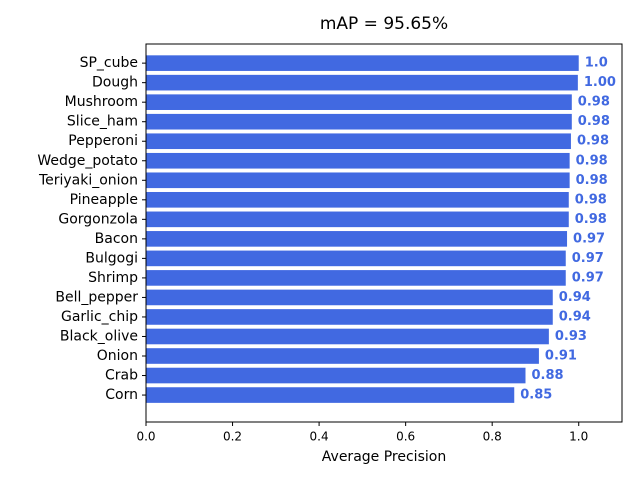 This screenshot has width=640, height=480. What do you see at coordinates (384, 24) in the screenshot?
I see `chart-title: mAP = 95.65%` at bounding box center [384, 24].